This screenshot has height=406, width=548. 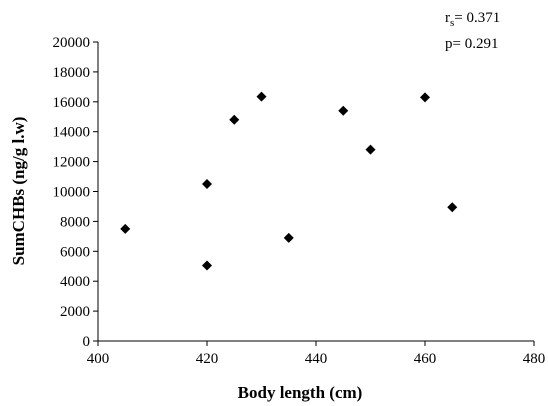 What do you see at coordinates (72, 103) in the screenshot?
I see `y-tick-label: 16000` at bounding box center [72, 103].